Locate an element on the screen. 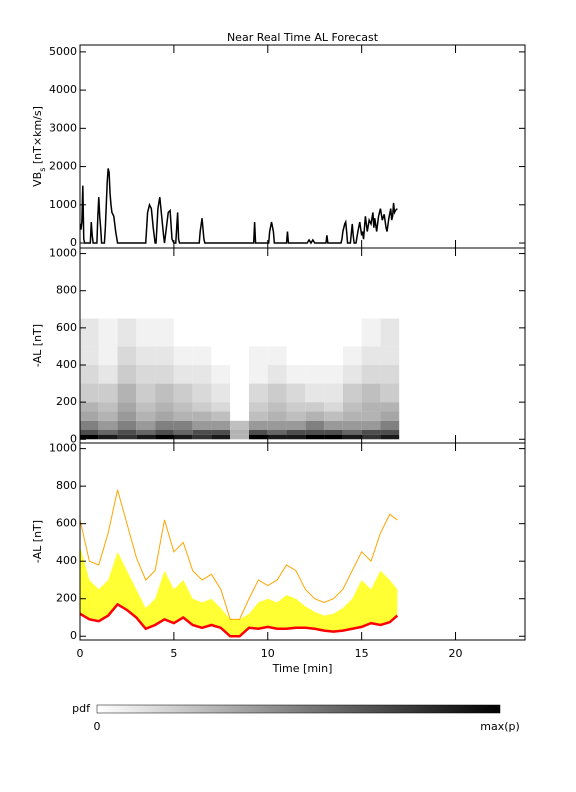 This screenshot has width=576, height=792. x-tick-label: 20 is located at coordinates (456, 653).